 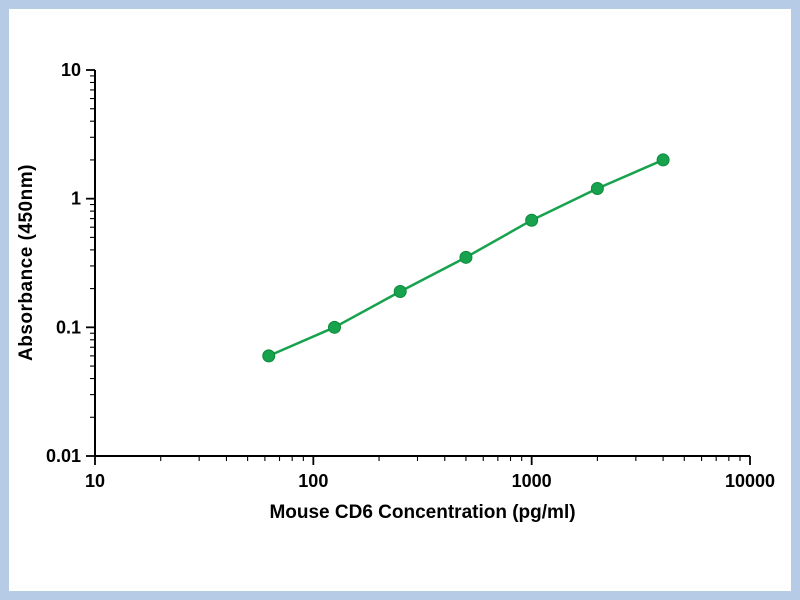 What do you see at coordinates (71, 70) in the screenshot?
I see `y-tick-label: 10` at bounding box center [71, 70].